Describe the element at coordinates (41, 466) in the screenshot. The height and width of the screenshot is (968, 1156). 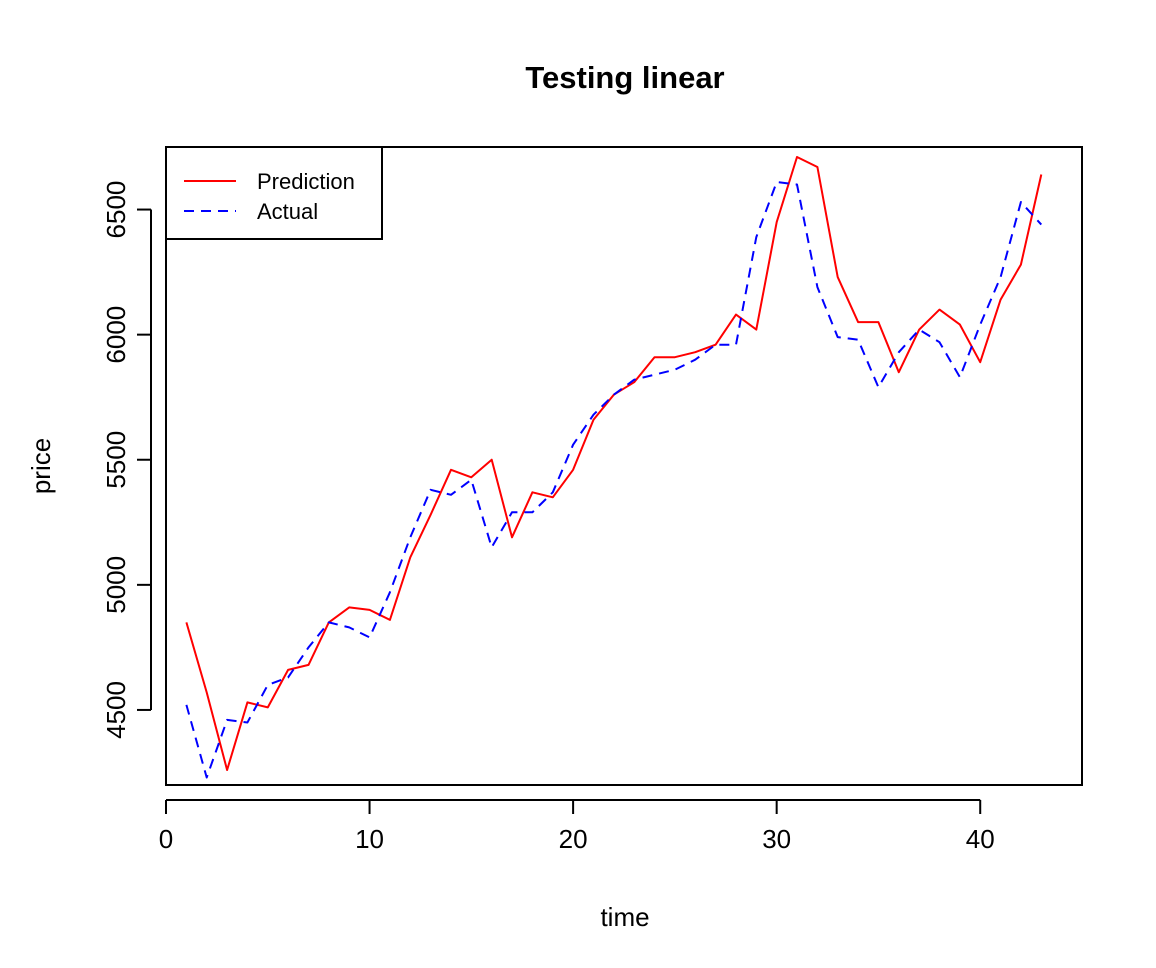
I see `y-axis-label: price` at that location.